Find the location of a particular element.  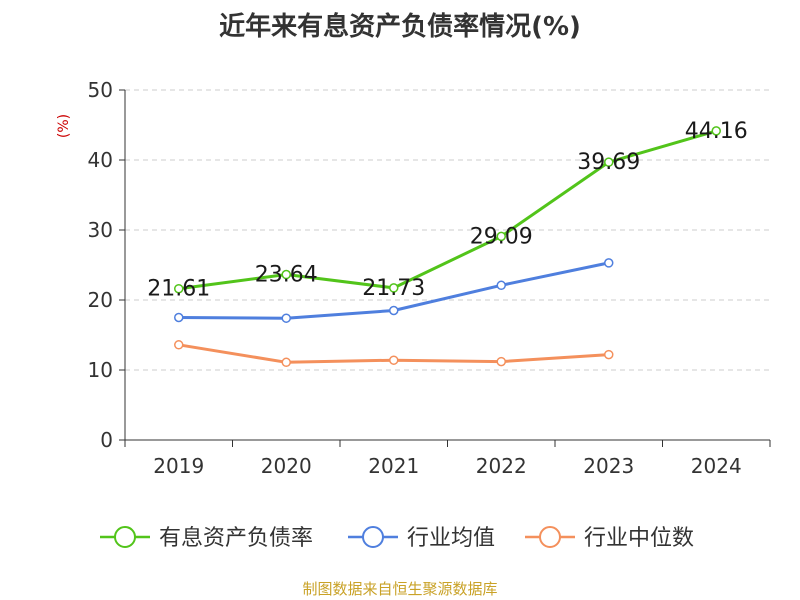

legend: 有息资产负债率 行业均值 行业中位数 is located at coordinates (397, 538).